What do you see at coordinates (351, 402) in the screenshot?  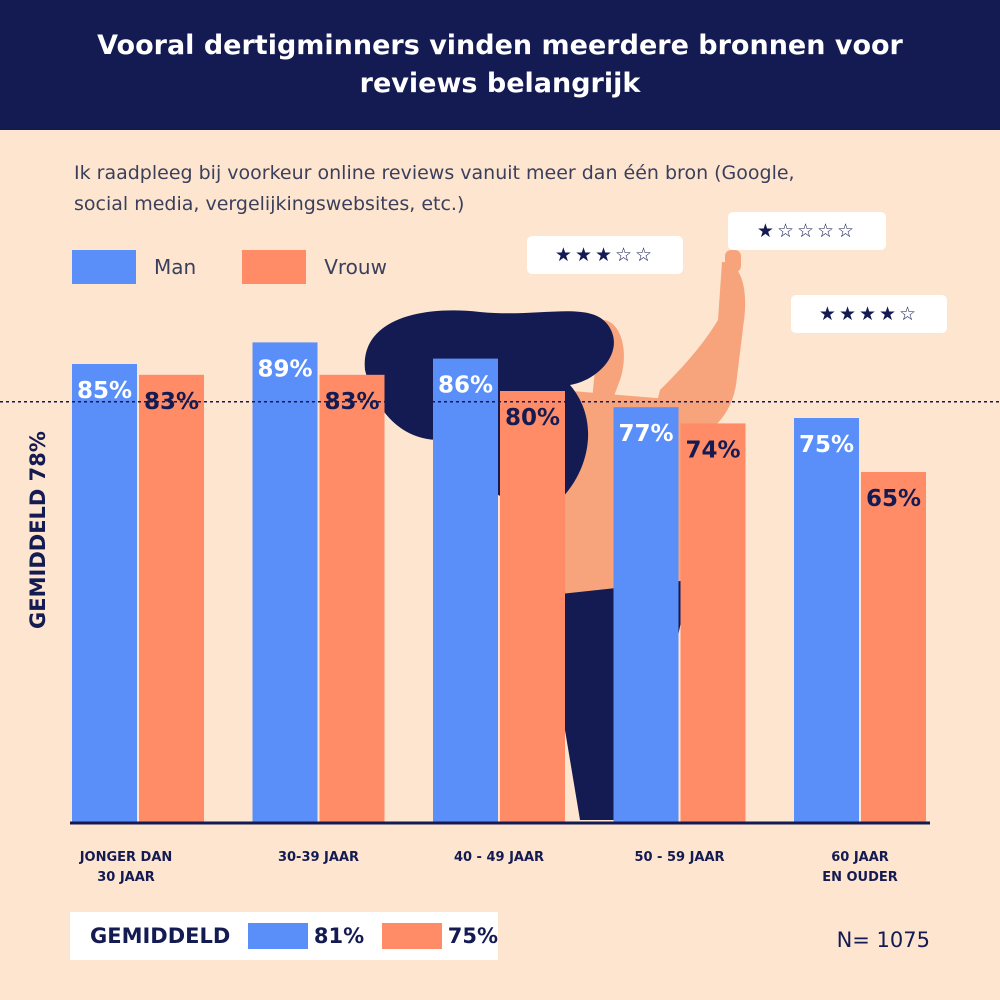 I see `data-label-vrouw-1: 83%` at bounding box center [351, 402].